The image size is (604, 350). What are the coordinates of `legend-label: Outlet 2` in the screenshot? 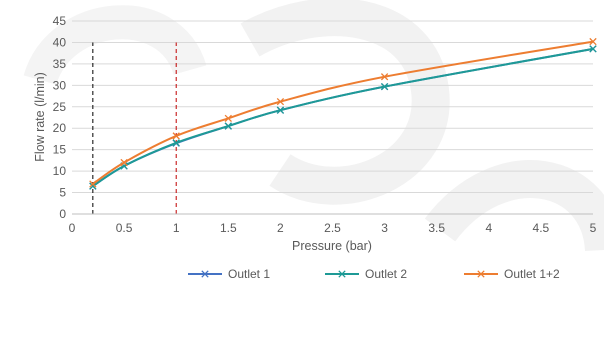 It's located at (386, 274).